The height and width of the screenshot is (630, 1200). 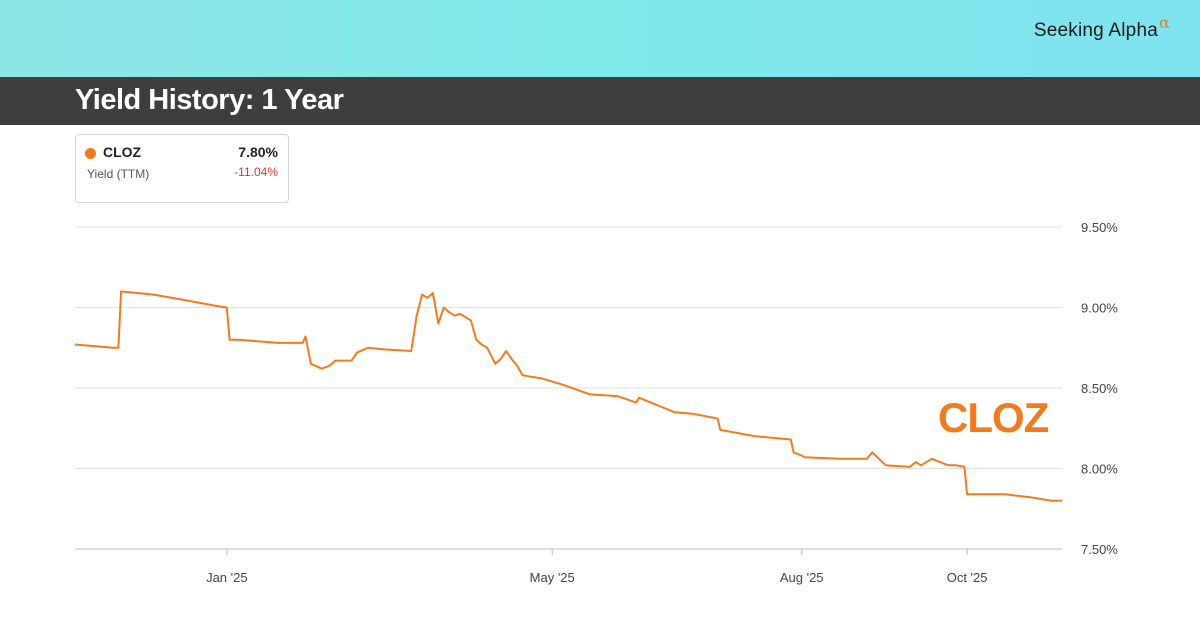 What do you see at coordinates (1164, 22) in the screenshot?
I see `alpha-icon: α` at bounding box center [1164, 22].